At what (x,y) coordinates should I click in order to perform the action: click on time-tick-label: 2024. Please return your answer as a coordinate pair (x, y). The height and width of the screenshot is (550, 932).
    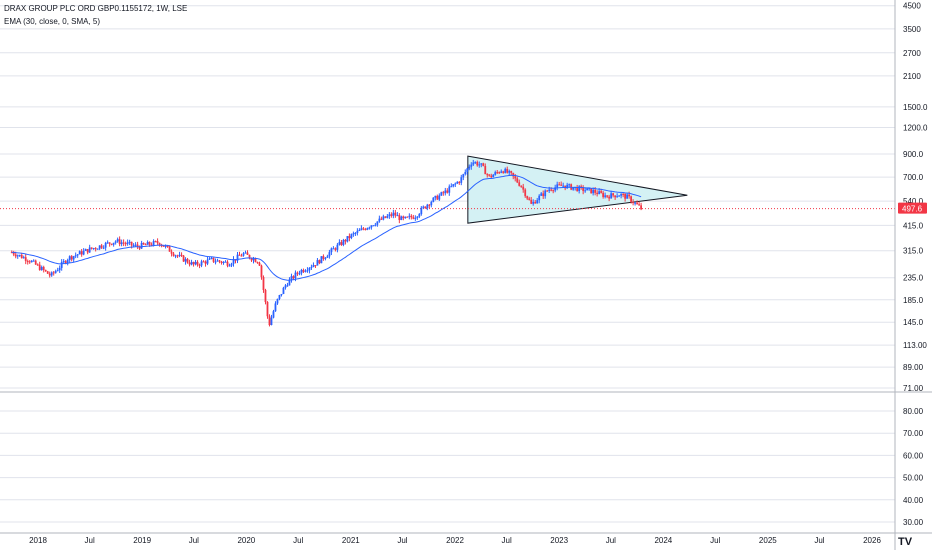
    Looking at the image, I should click on (663, 540).